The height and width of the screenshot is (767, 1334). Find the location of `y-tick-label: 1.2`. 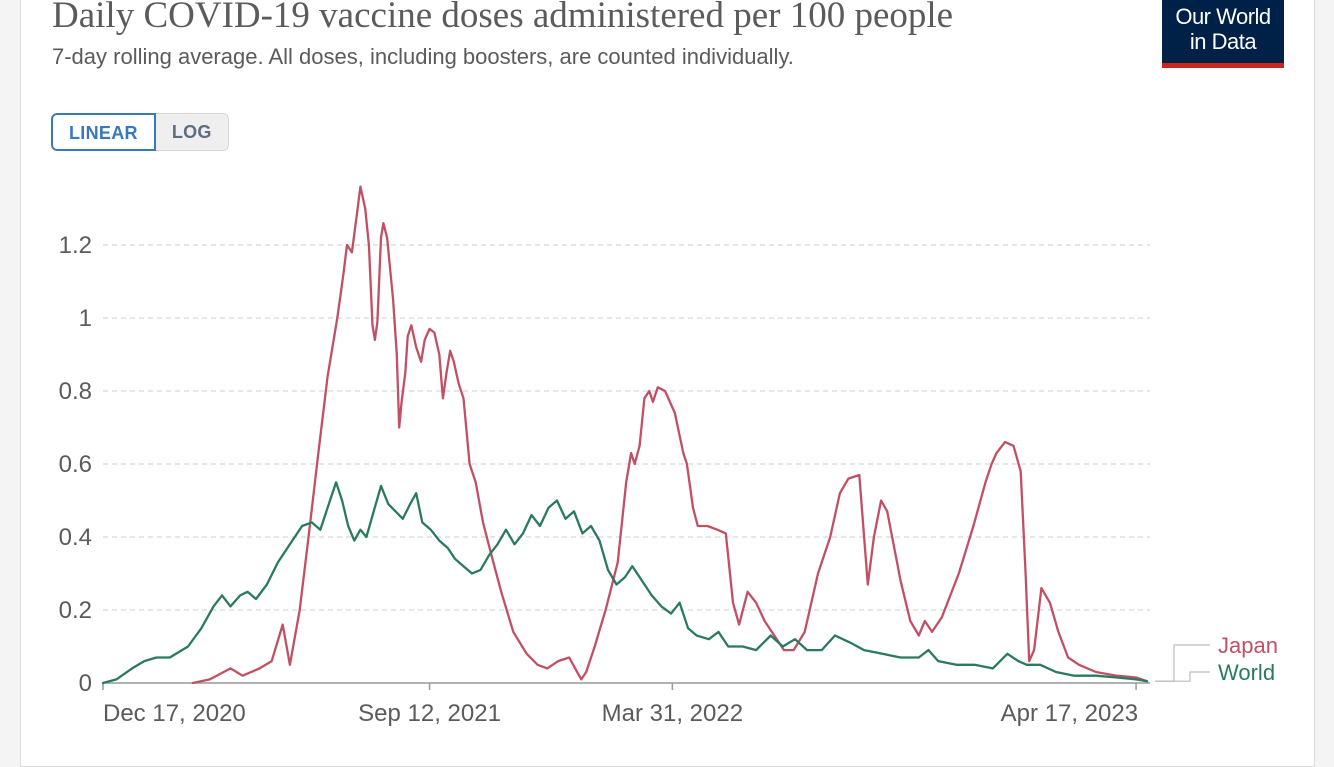

y-tick-label: 1.2 is located at coordinates (75, 245).